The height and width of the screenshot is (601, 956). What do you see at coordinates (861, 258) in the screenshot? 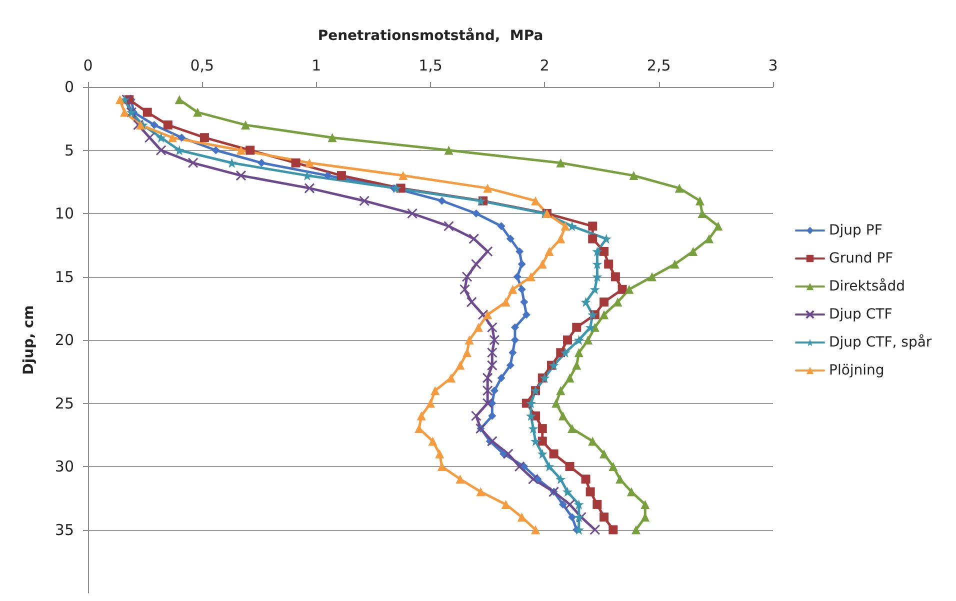
I see `legend-label: Grund PF` at bounding box center [861, 258].